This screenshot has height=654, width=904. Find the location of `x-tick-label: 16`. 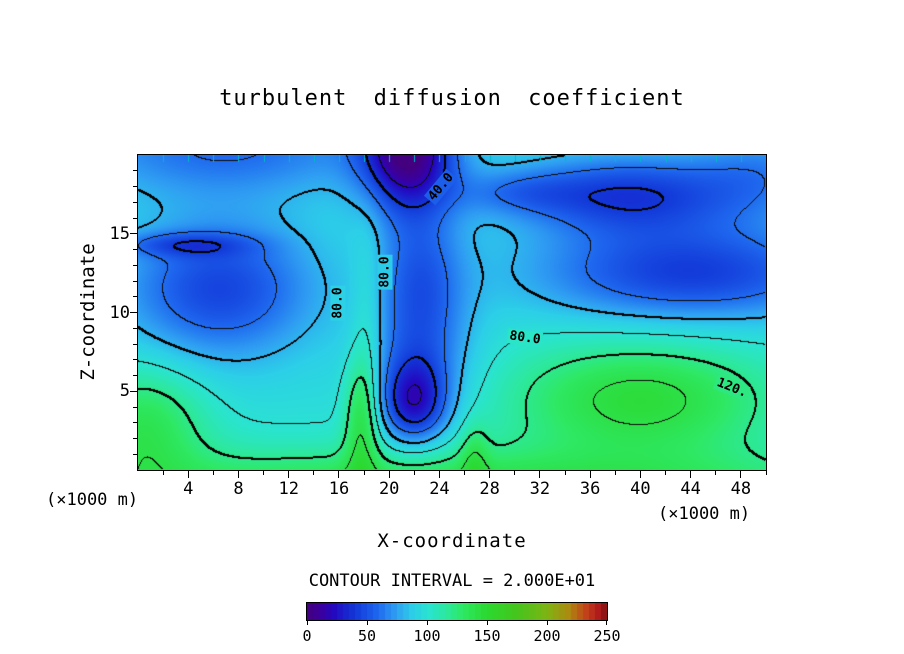

x-tick-label: 16 is located at coordinates (339, 489).